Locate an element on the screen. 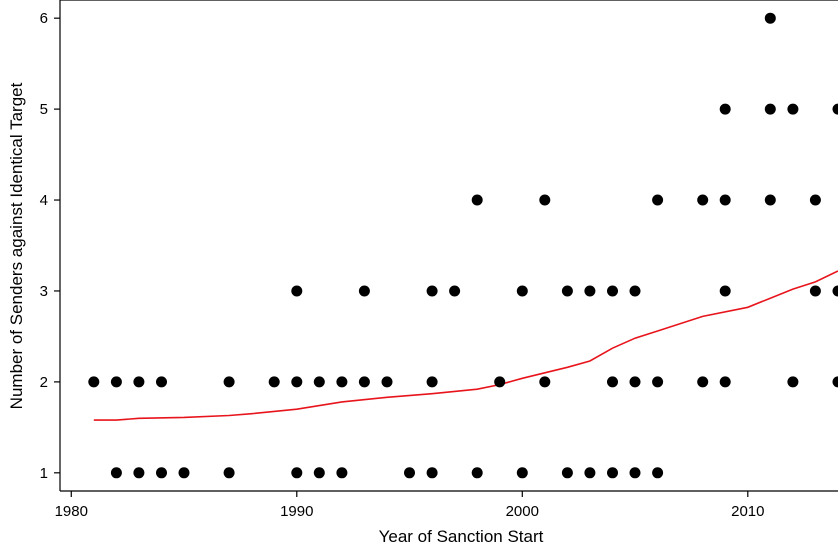 The width and height of the screenshot is (838, 552). x-axis-title: Year of Sanction Start is located at coordinates (461, 536).